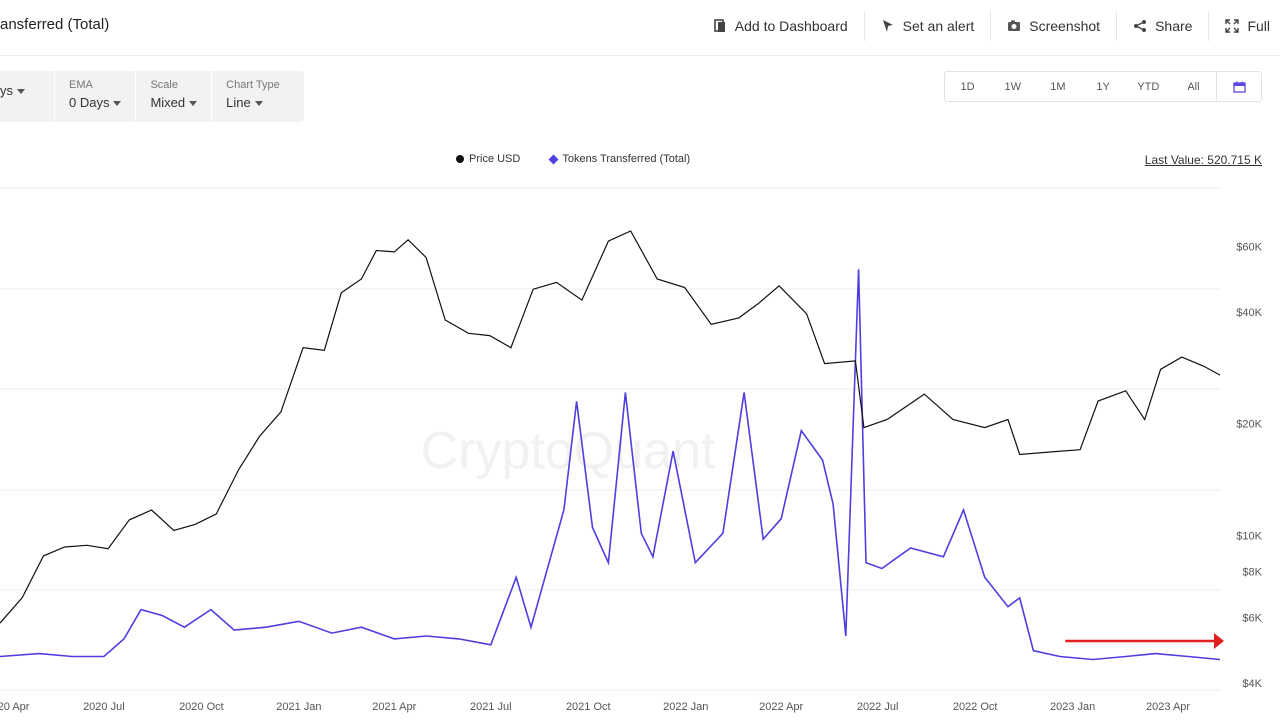 This screenshot has height=720, width=1280. Describe the element at coordinates (1174, 26) in the screenshot. I see `share-label: Share` at that location.